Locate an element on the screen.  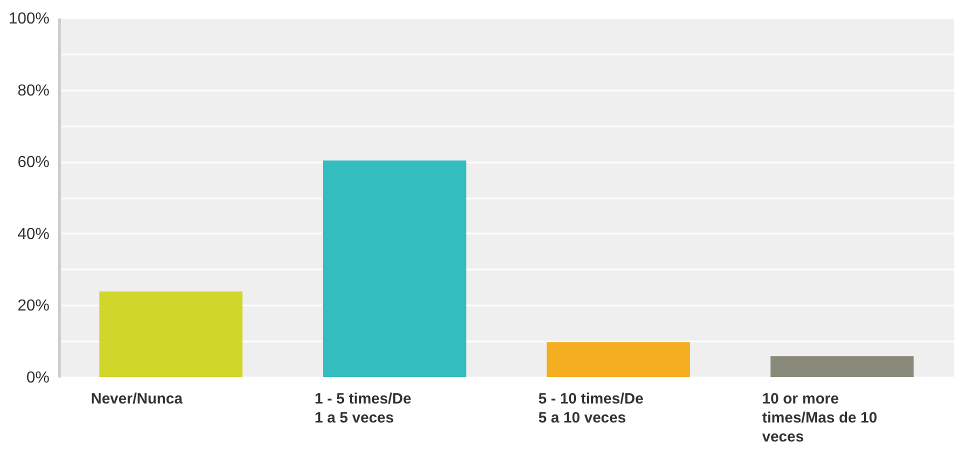
y-tick-label: 20% is located at coordinates (33, 306).